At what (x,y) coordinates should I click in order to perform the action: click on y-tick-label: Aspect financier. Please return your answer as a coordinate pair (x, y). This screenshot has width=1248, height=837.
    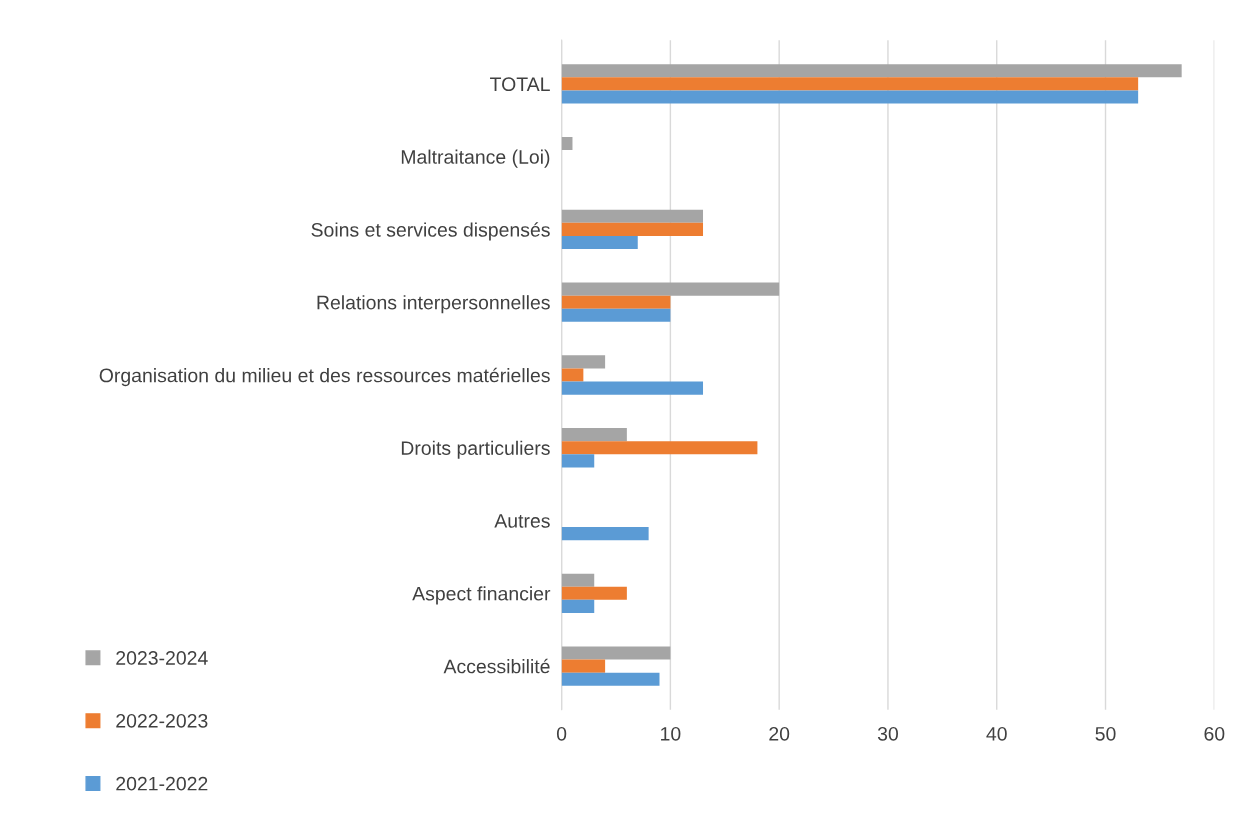
    Looking at the image, I should click on (481, 595).